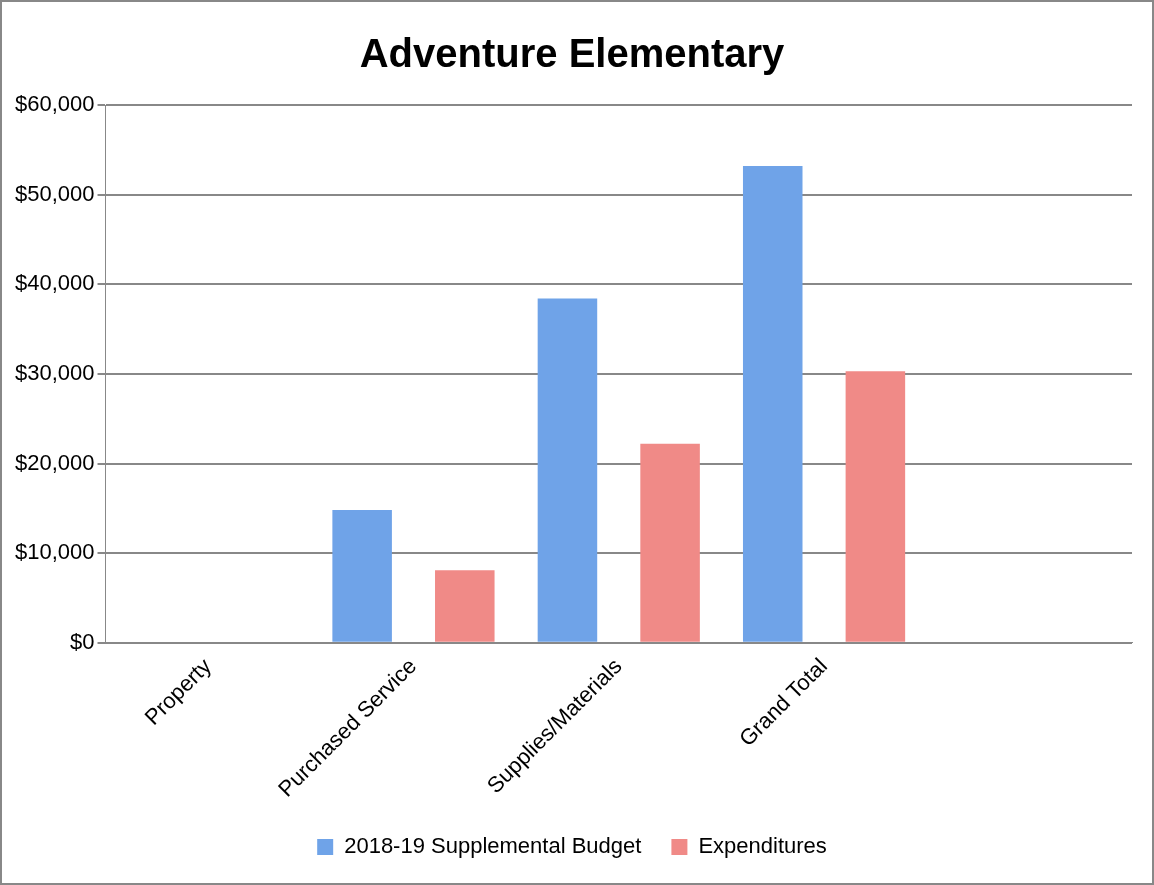  Describe the element at coordinates (54, 283) in the screenshot. I see `y-tick-label: $40,000` at that location.